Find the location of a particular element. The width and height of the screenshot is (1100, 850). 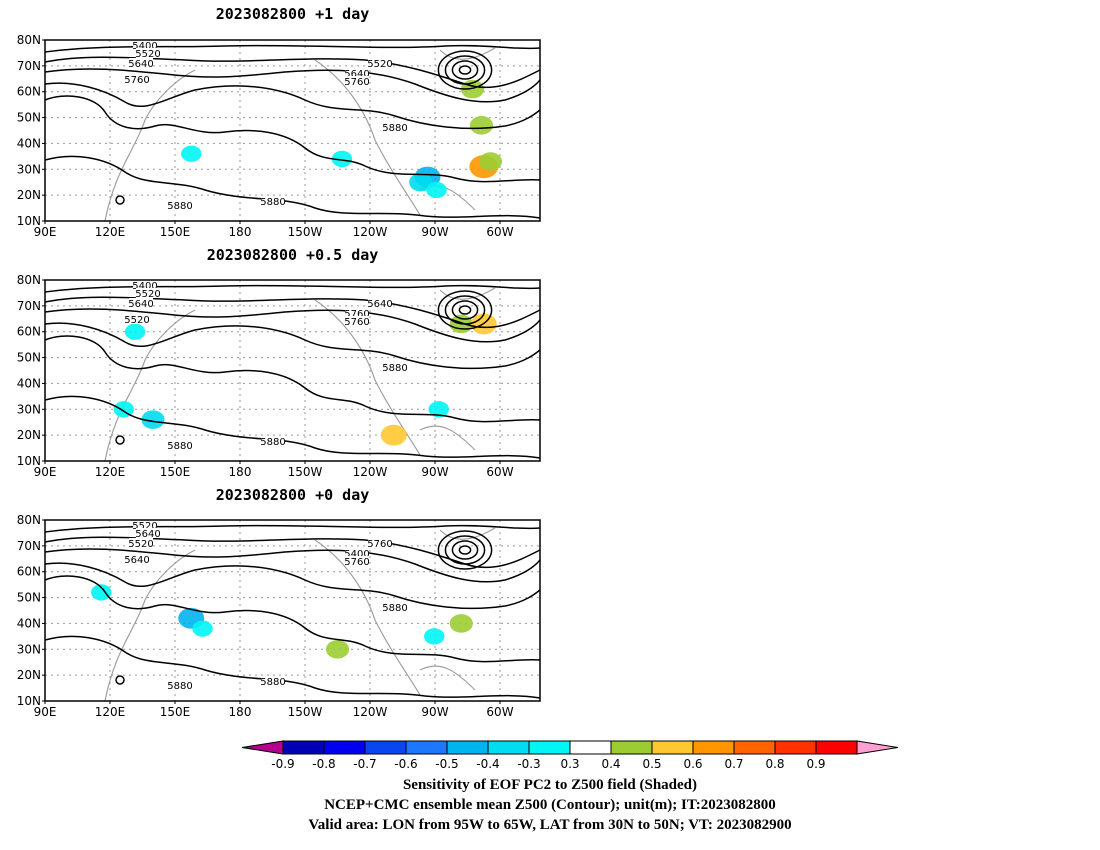

lon-tick-label: 150W is located at coordinates (305, 472).